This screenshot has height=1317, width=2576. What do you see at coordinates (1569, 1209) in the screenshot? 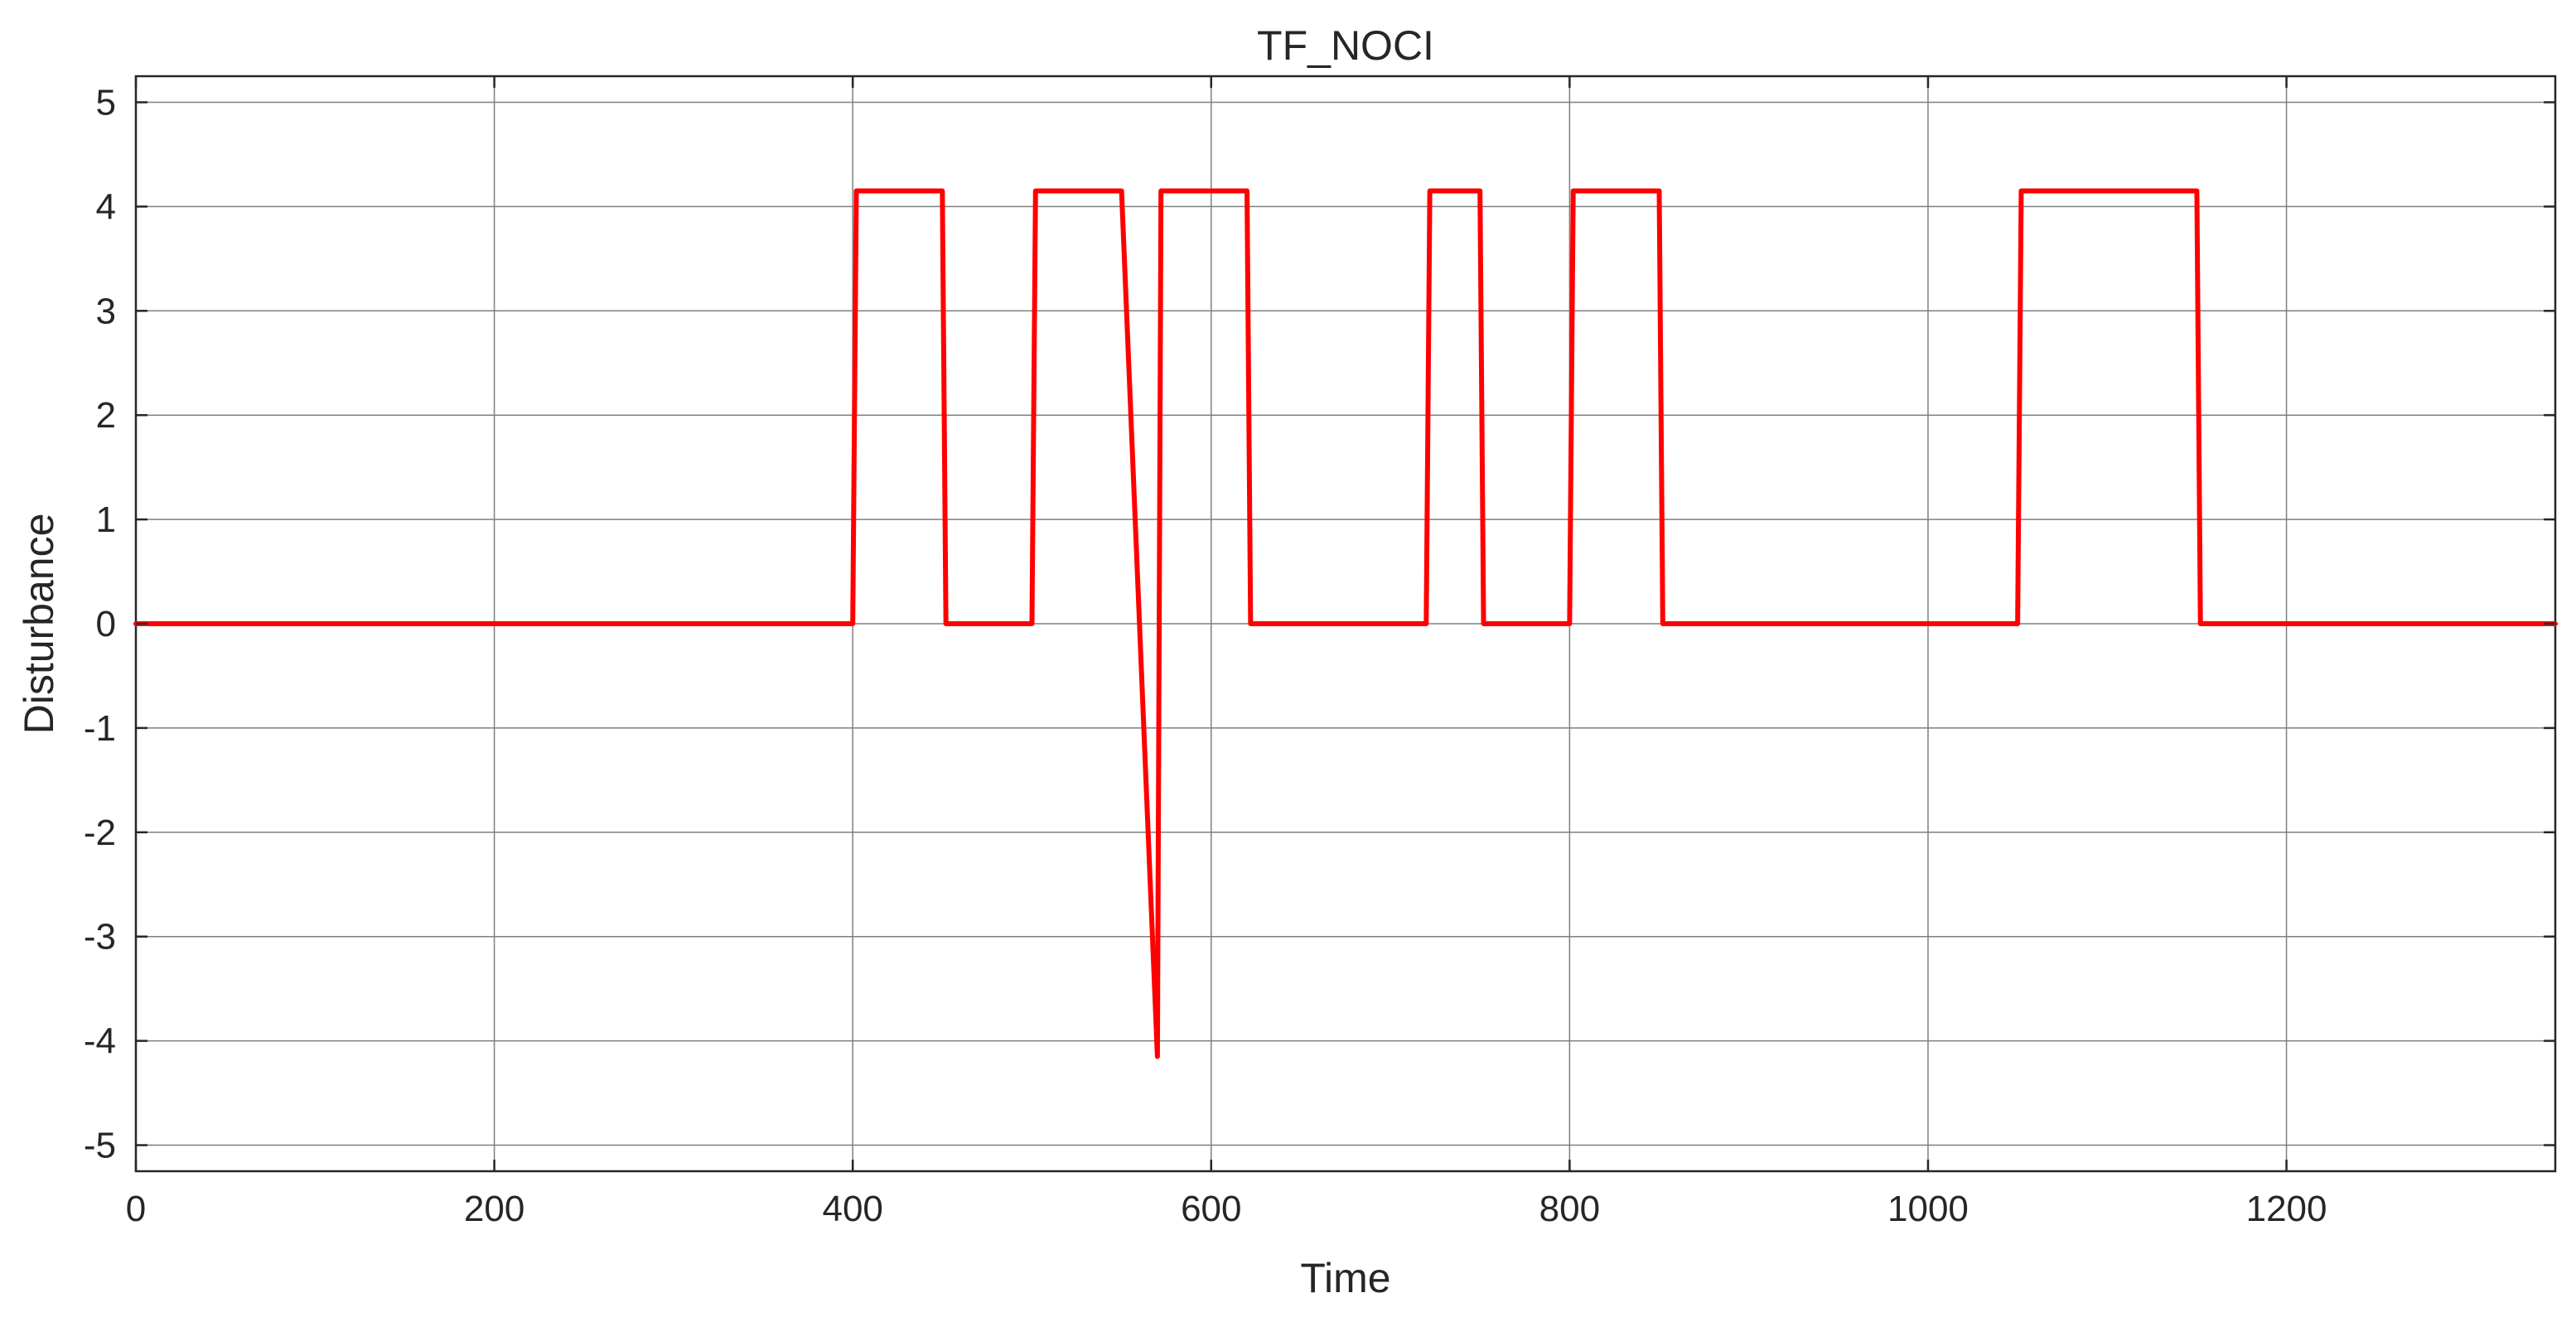
I see `x-tick-label: 800` at bounding box center [1569, 1209].